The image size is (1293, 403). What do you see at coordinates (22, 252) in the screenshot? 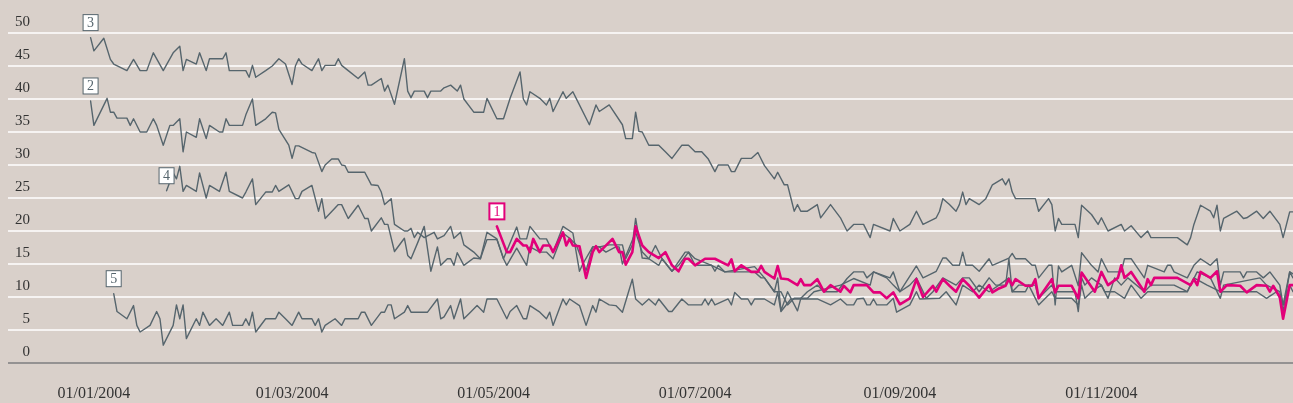
I see `y-tick-label: 15` at bounding box center [22, 252].